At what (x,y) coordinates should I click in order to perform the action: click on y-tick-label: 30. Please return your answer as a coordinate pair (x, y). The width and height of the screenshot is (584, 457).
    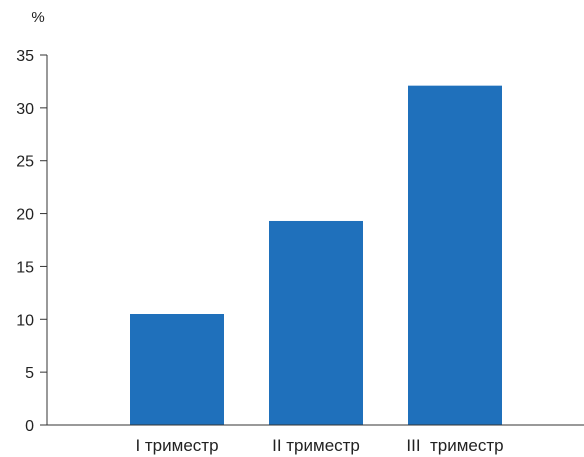
    Looking at the image, I should click on (25, 109).